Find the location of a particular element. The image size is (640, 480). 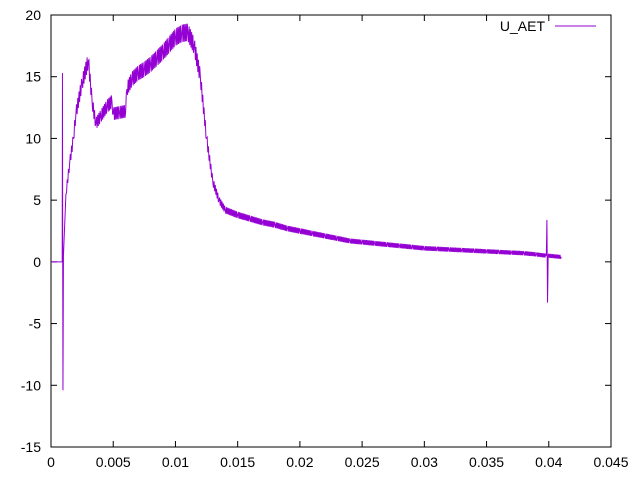

x-tick-label: 0.03 is located at coordinates (424, 462).